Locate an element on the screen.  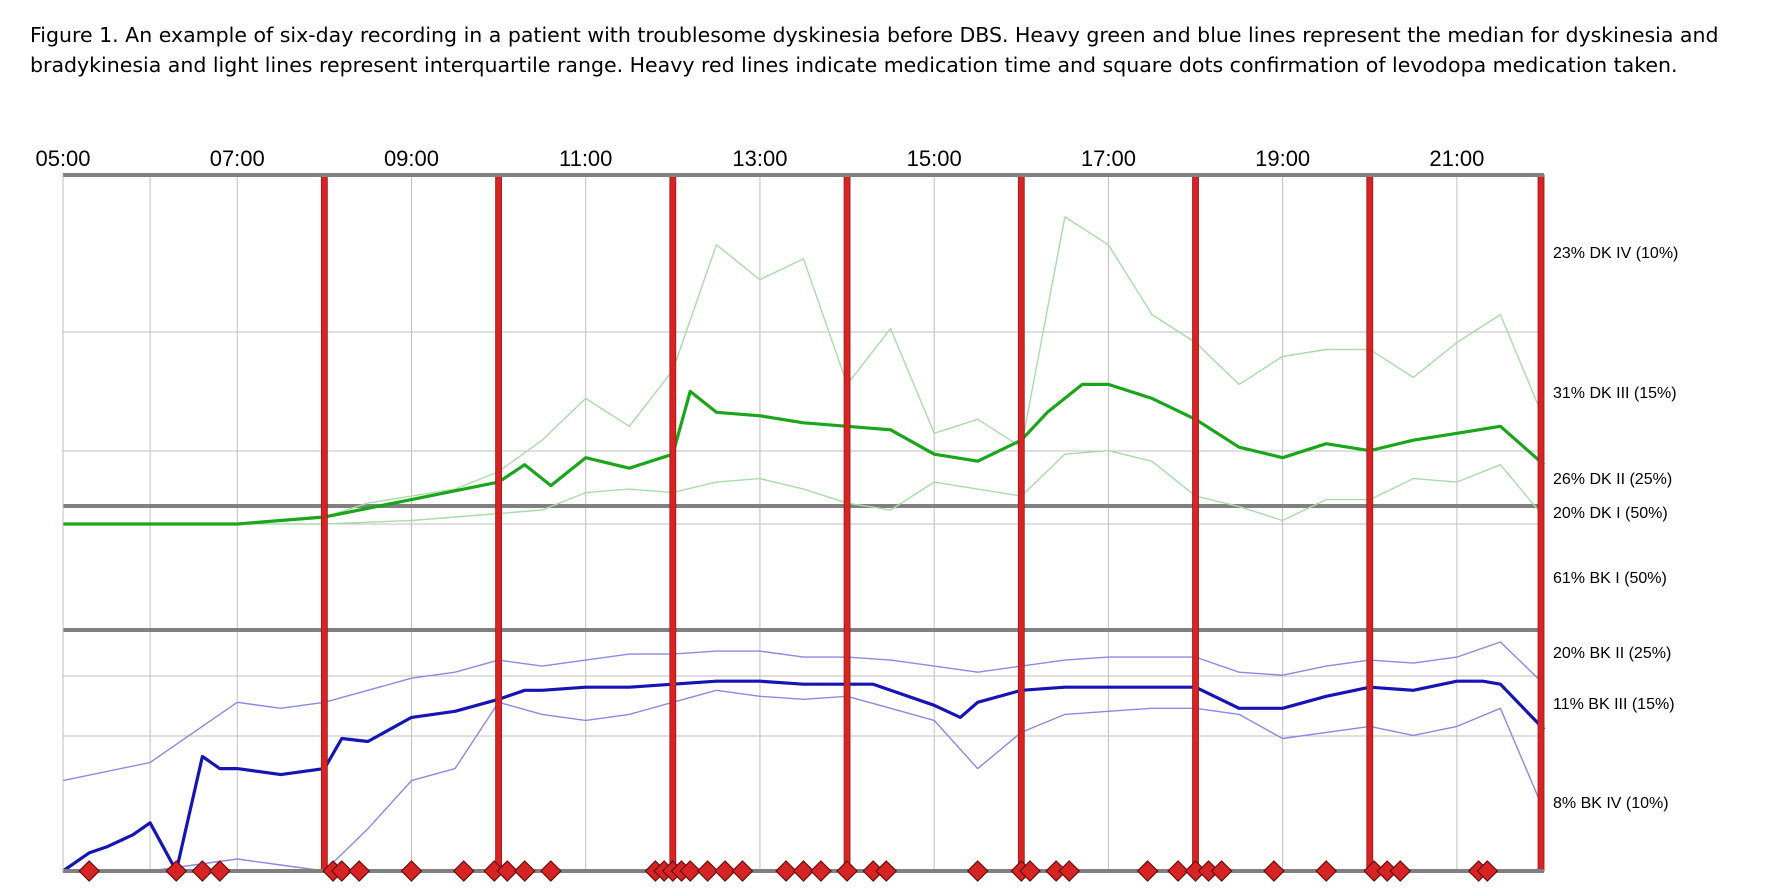
bk-level-label: 20% BK II (25%) is located at coordinates (1612, 653).